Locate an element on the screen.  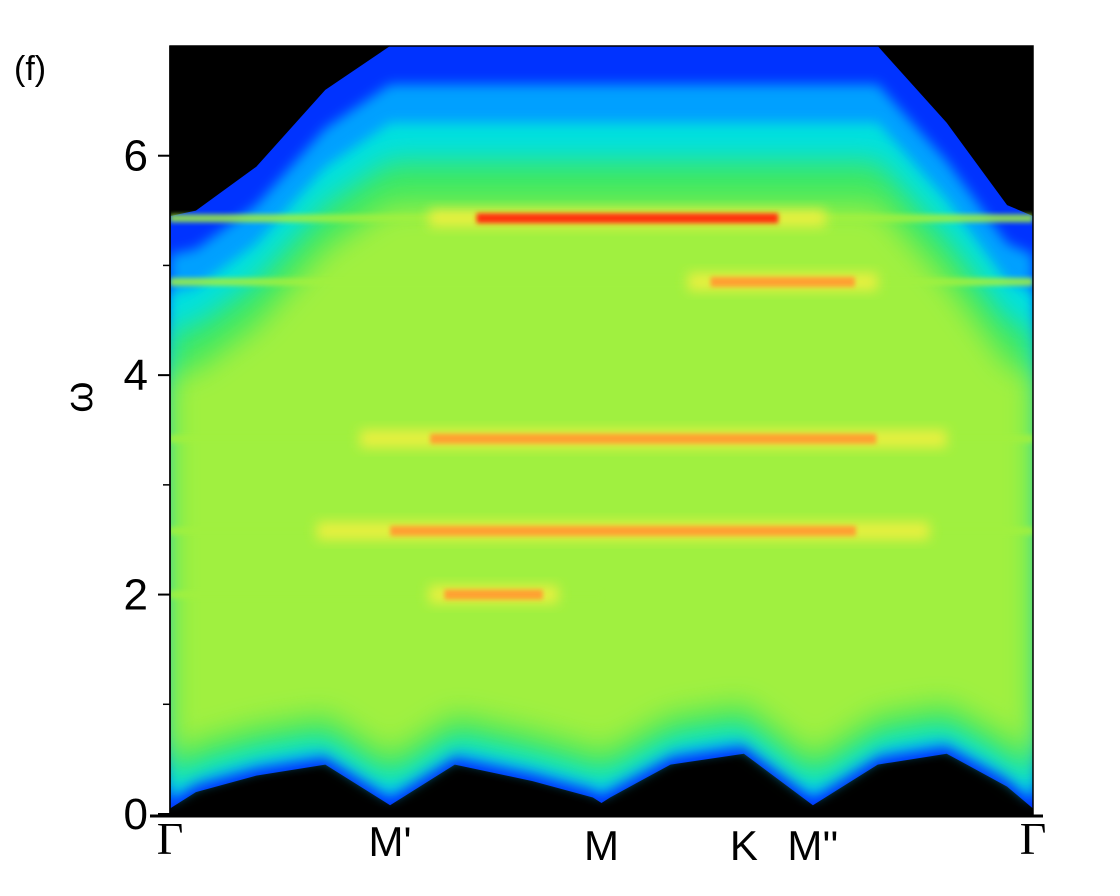
y-tick-label: 0 is located at coordinates (136, 814).